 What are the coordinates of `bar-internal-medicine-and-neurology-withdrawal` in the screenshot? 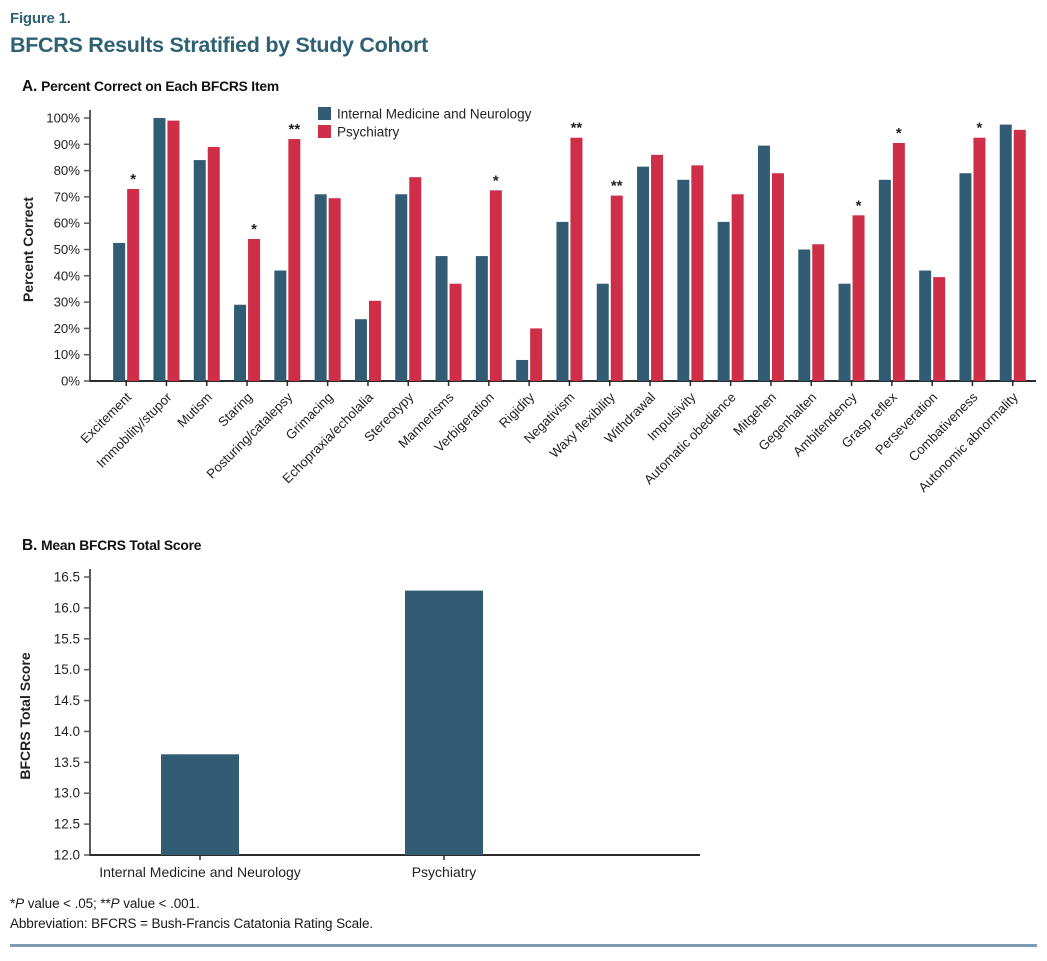 It's located at (643, 273).